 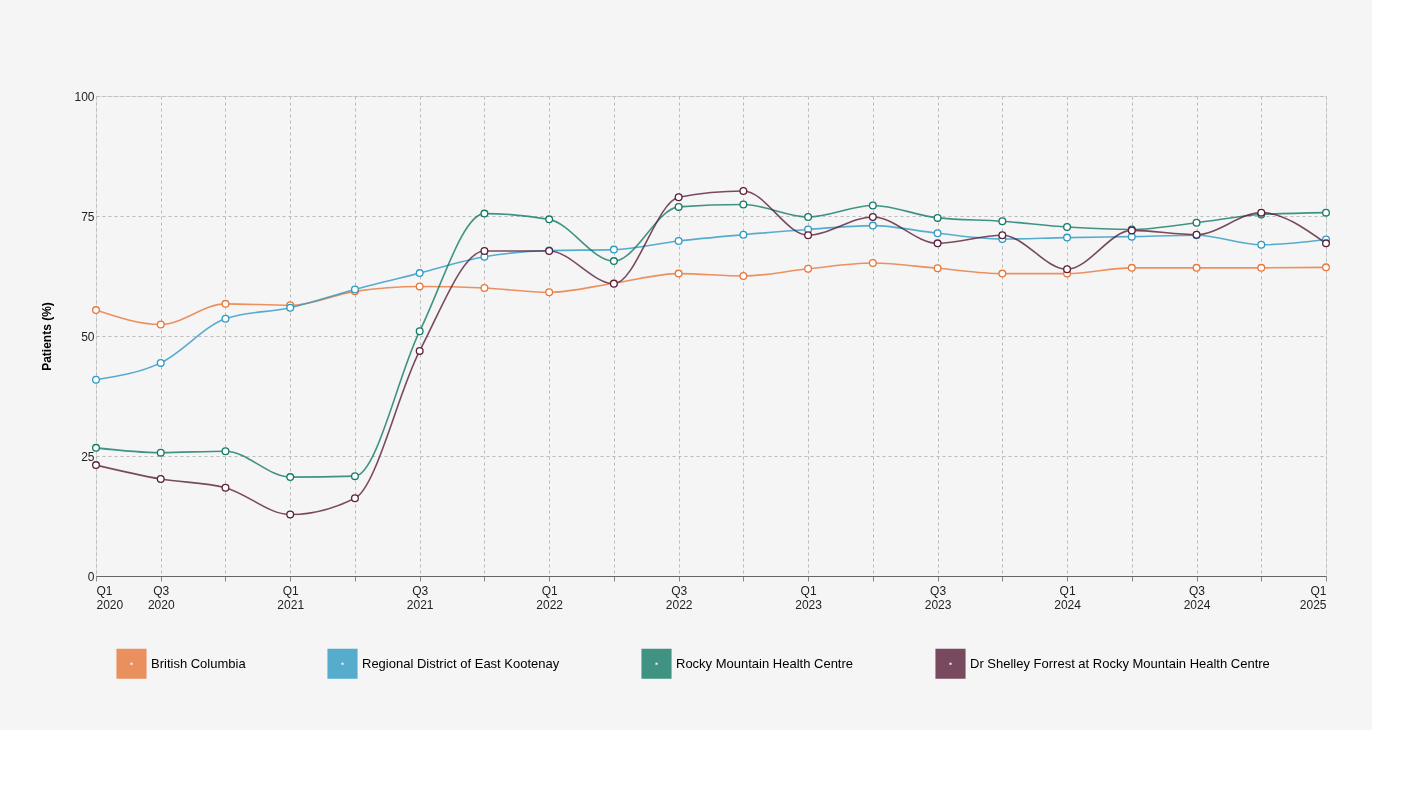 I want to click on x-tick-label: Q3 2024, so click(x=1197, y=597).